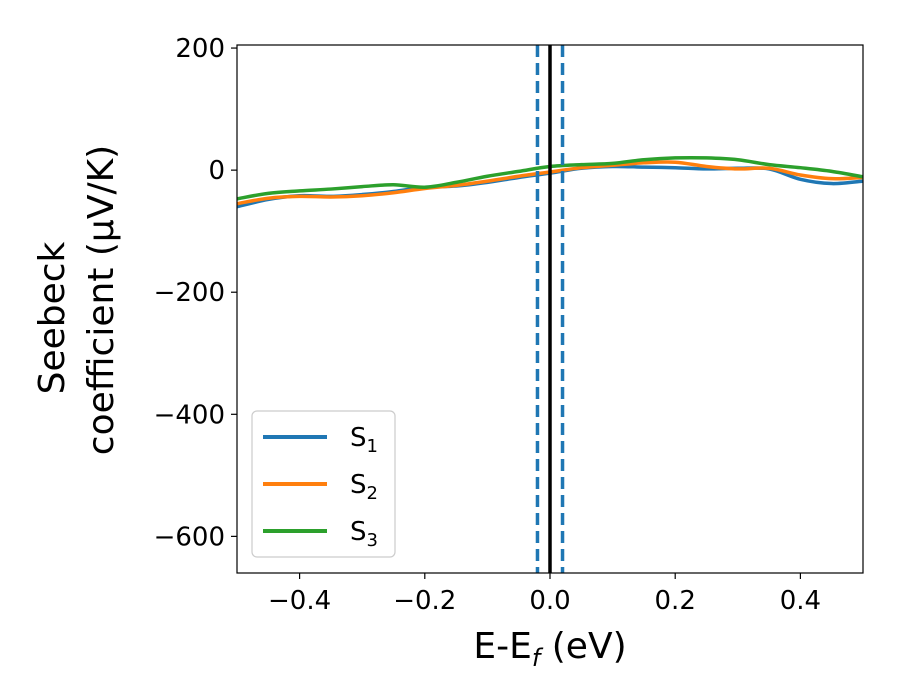 The image size is (900, 700). What do you see at coordinates (549, 601) in the screenshot?
I see `x-tick-label: 0.0` at bounding box center [549, 601].